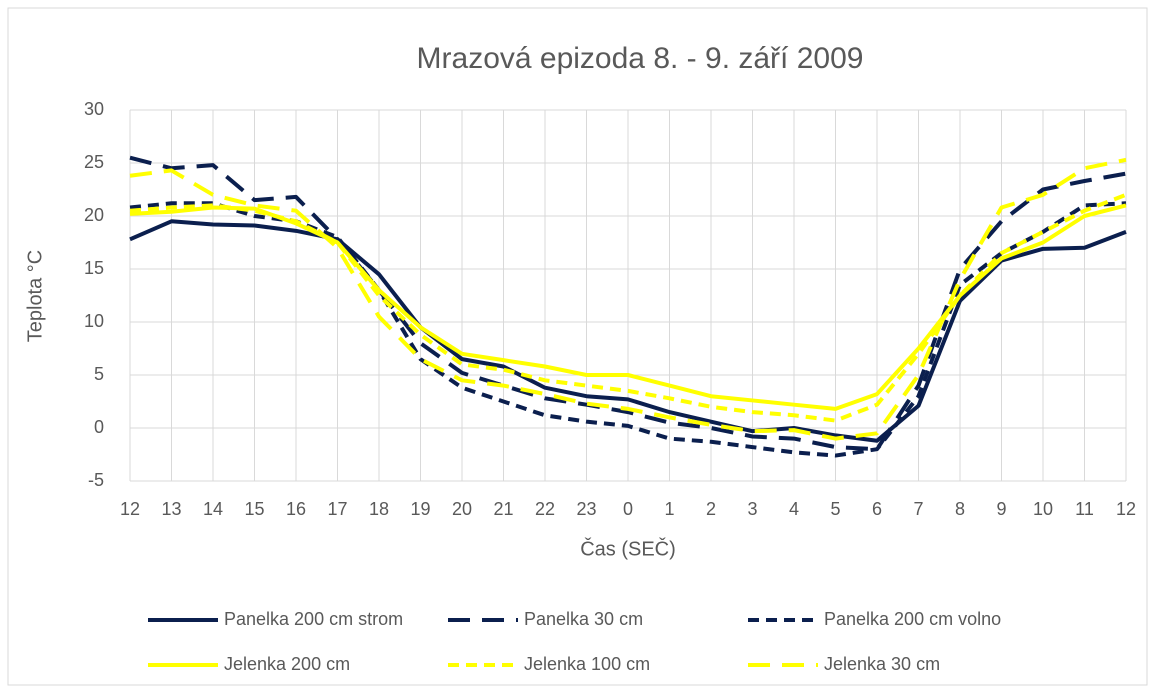  What do you see at coordinates (587, 664) in the screenshot?
I see `legend-label: Jelenka 100 cm` at bounding box center [587, 664].